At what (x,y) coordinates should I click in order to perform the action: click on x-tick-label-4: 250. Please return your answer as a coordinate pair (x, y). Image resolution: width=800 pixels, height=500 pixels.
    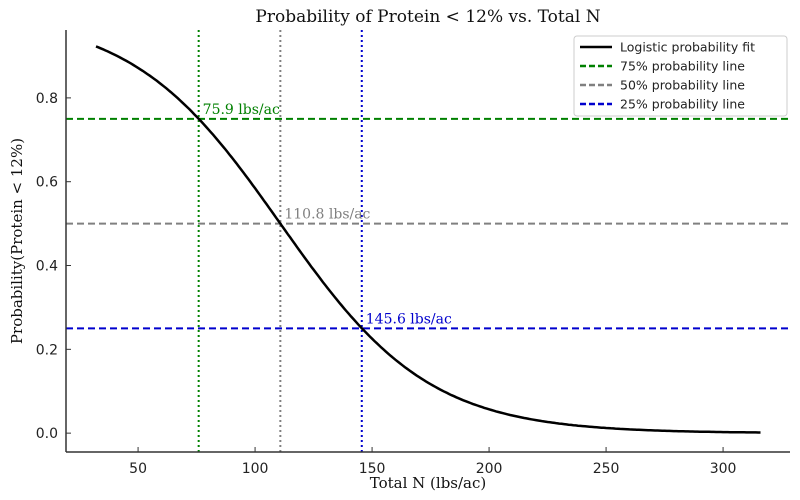
    Looking at the image, I should click on (606, 469).